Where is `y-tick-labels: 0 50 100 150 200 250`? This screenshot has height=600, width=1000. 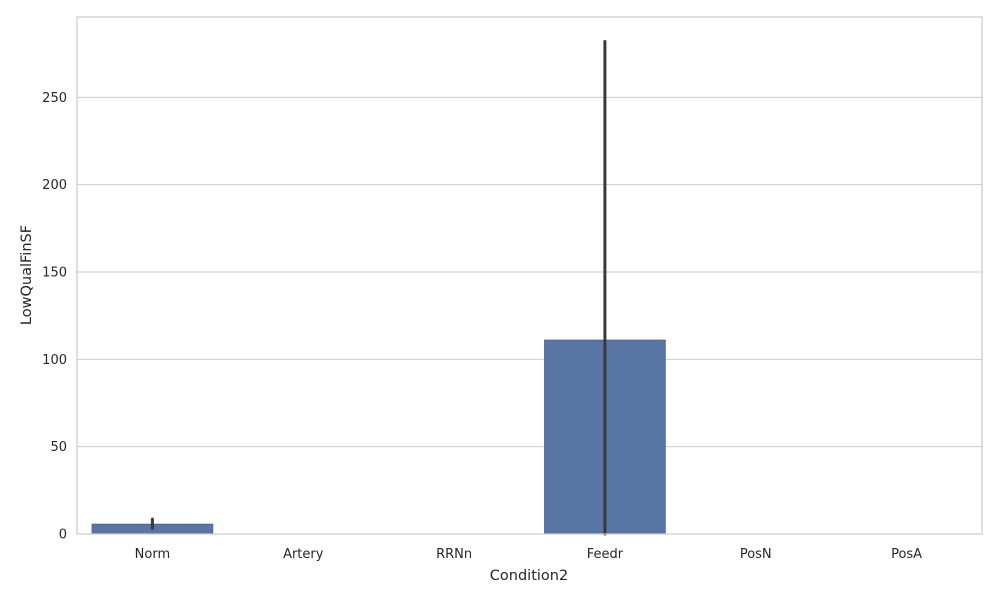 y-tick-labels: 0 50 100 150 200 250 is located at coordinates (54, 317).